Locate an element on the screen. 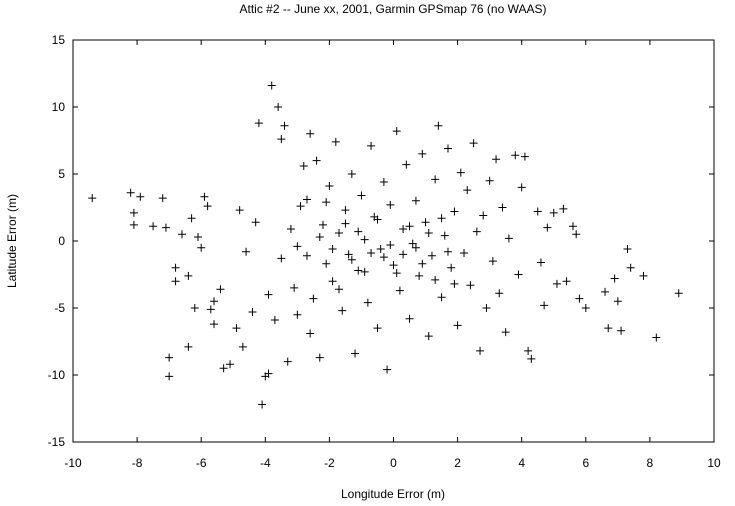  y-axis-label: Latitude Error (m) is located at coordinates (12, 241).